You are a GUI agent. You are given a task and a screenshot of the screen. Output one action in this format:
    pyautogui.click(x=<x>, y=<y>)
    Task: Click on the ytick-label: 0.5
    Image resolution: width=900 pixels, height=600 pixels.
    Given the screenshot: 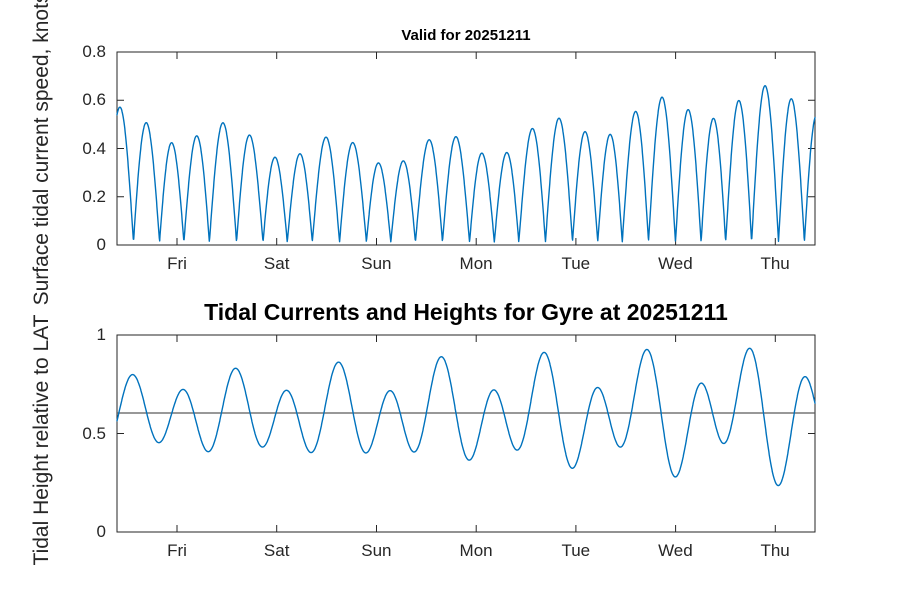 What is the action you would take?
    pyautogui.click(x=94, y=433)
    